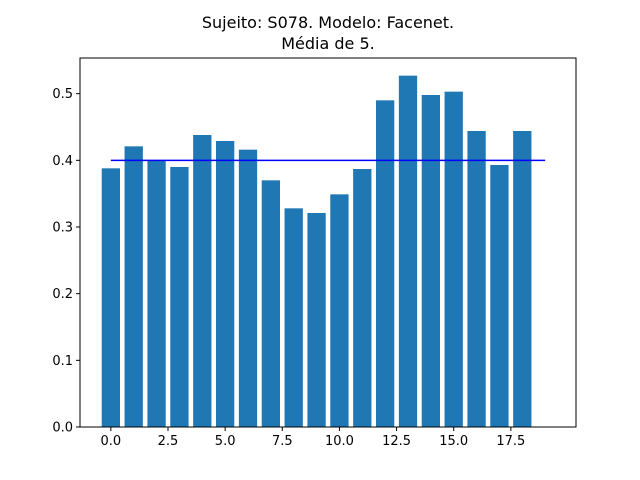 The width and height of the screenshot is (640, 480). Describe the element at coordinates (62, 94) in the screenshot. I see `y-tick-label: 0.5` at that location.